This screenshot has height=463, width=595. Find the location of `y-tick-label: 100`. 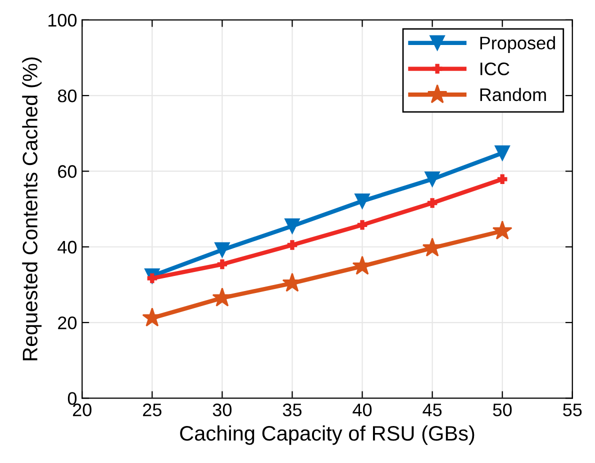

y-tick-label: 100 is located at coordinates (62, 20).